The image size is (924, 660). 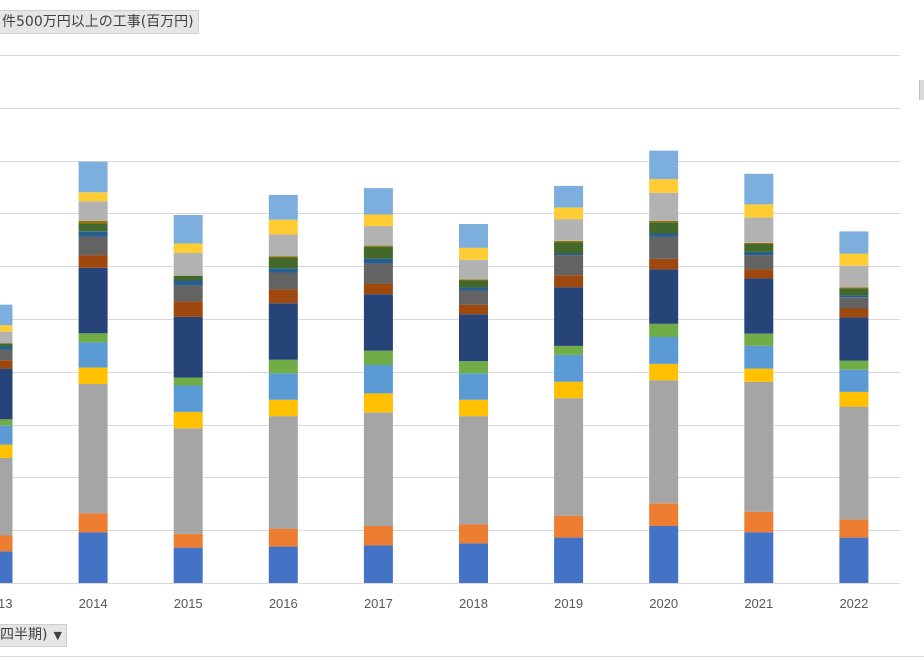 What do you see at coordinates (921, 90) in the screenshot?
I see `pane-resize-handle` at bounding box center [921, 90].